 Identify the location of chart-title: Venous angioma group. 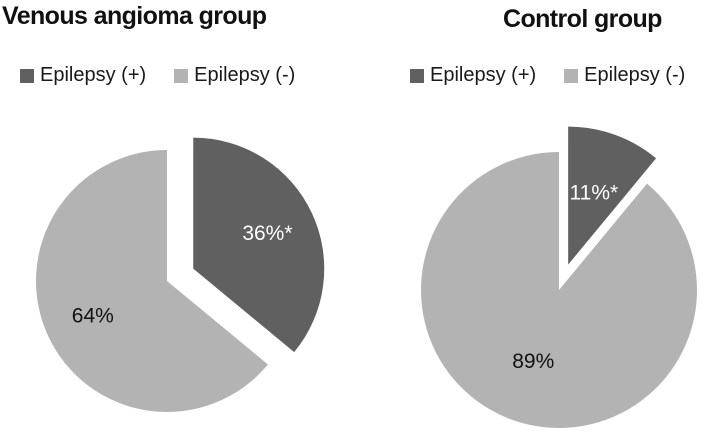
(134, 16).